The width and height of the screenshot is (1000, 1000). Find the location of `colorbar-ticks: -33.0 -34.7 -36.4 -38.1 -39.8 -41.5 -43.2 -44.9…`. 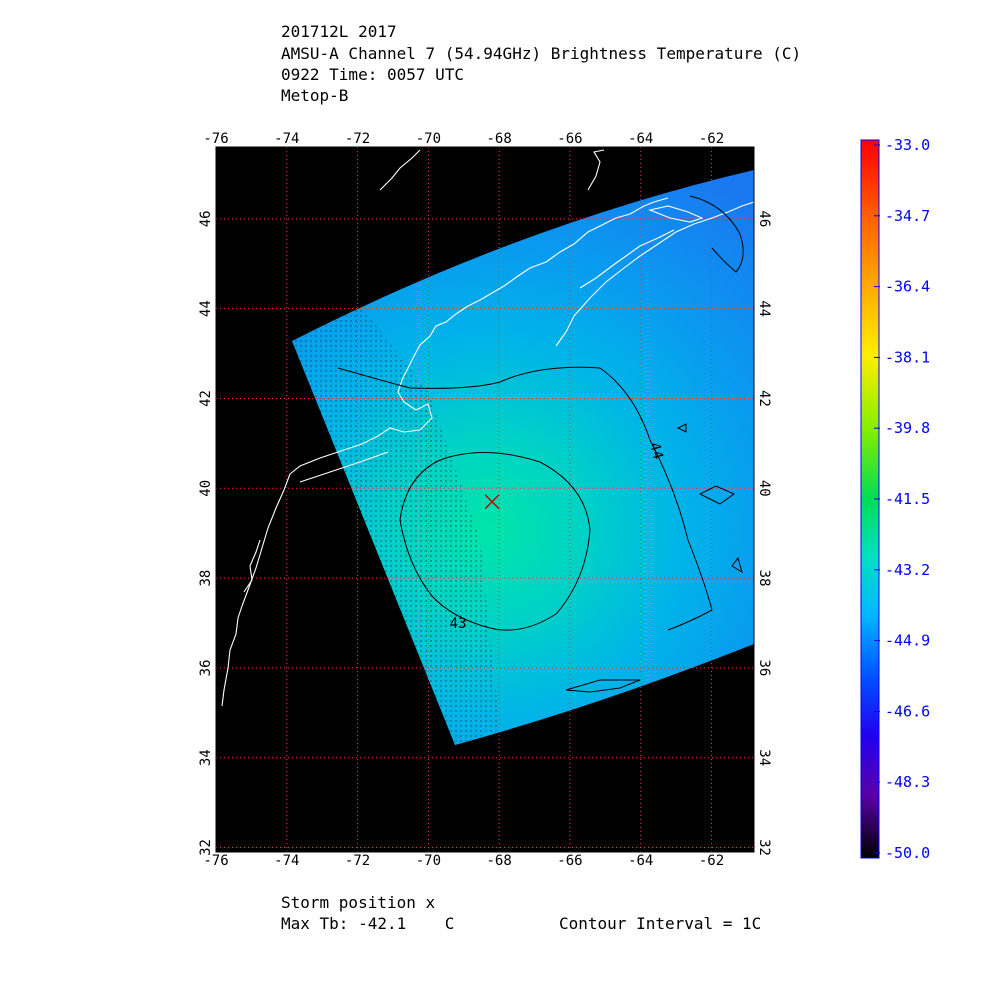

colorbar-ticks: -33.0 -34.7 -36.4 -38.1 -39.8 -41.5 -43.2 -44.9… is located at coordinates (902, 499).